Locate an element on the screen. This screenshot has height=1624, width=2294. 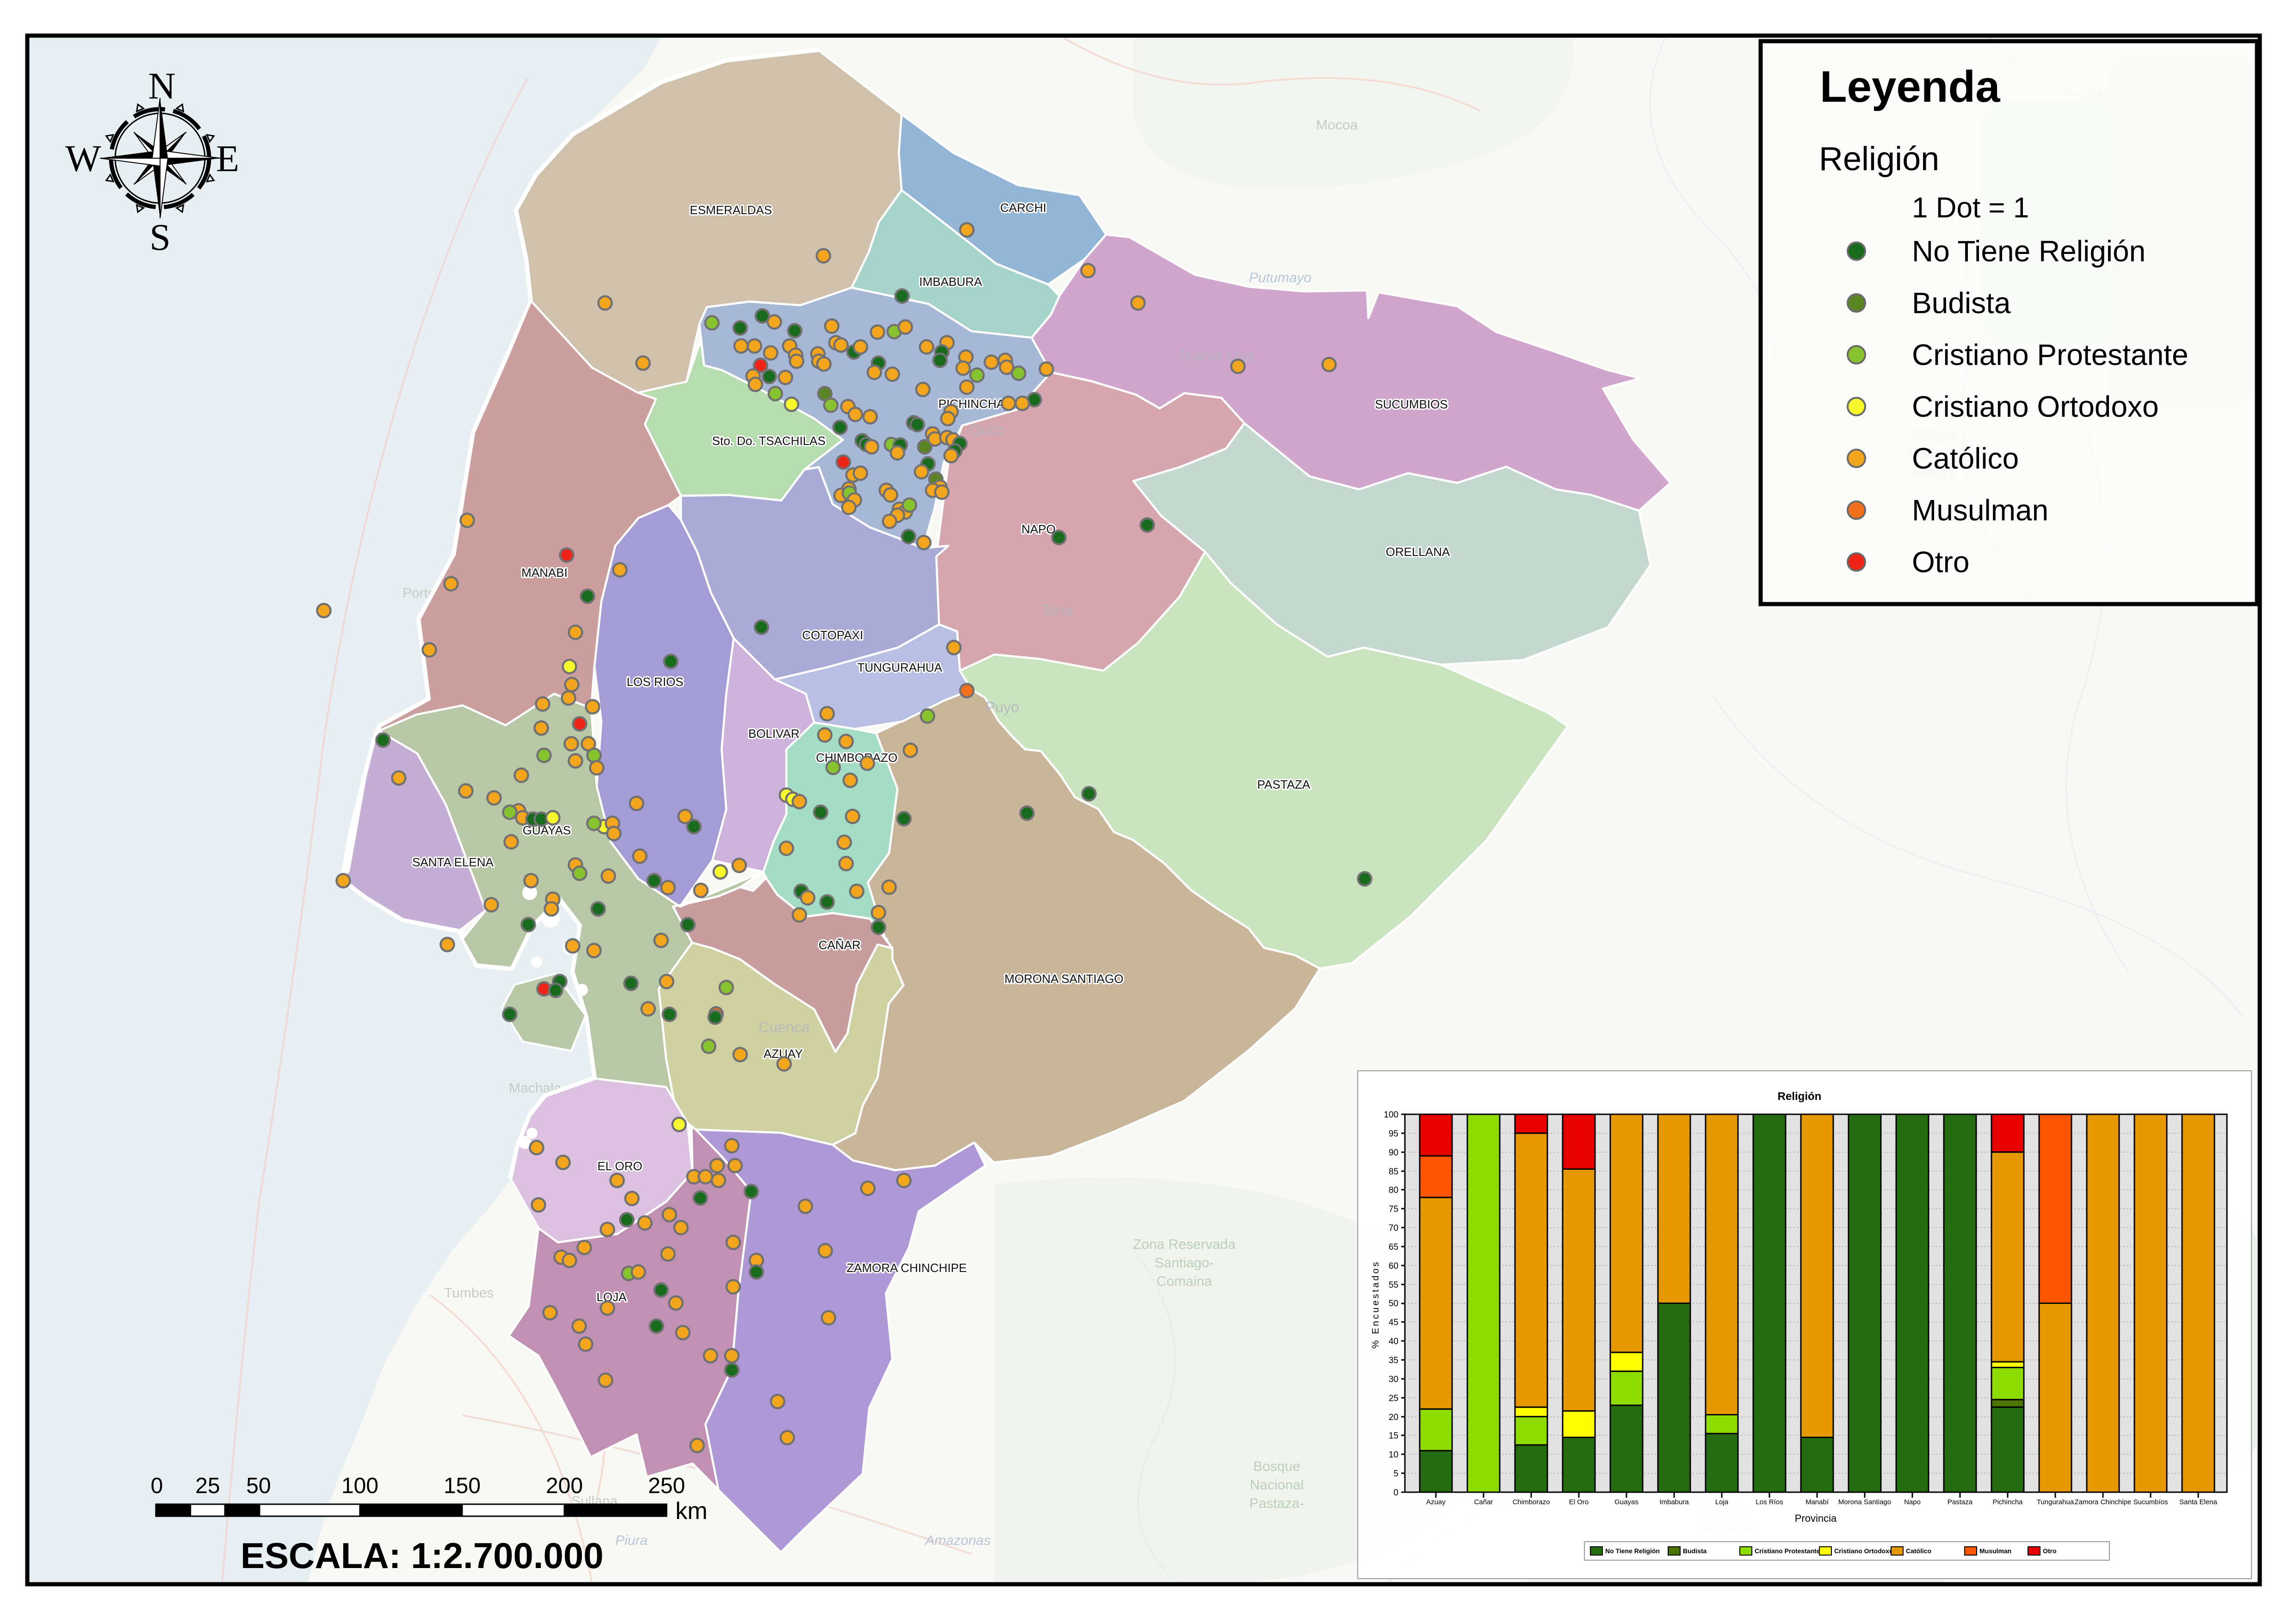
svg-text: Morona Santiago is located at coordinates (1864, 1502).